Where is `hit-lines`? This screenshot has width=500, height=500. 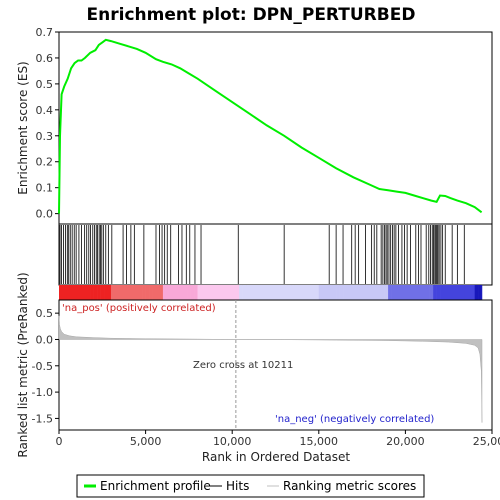
hit-lines is located at coordinates (262, 254).